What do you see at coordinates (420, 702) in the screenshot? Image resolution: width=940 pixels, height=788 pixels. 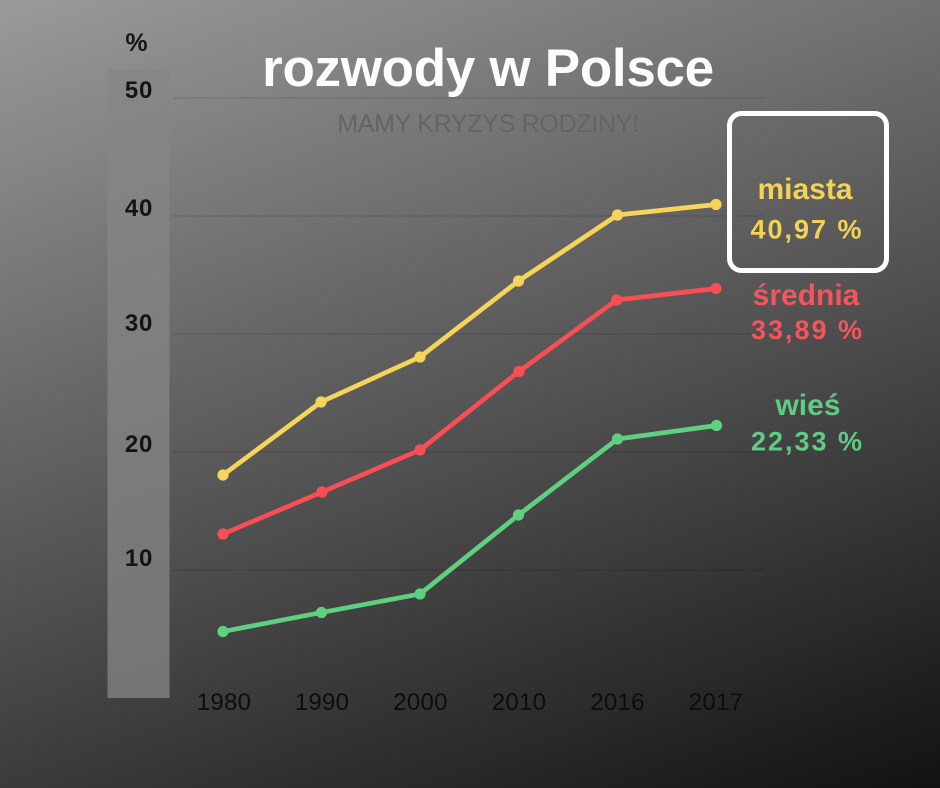 I see `svg-text: 2000` at bounding box center [420, 702].